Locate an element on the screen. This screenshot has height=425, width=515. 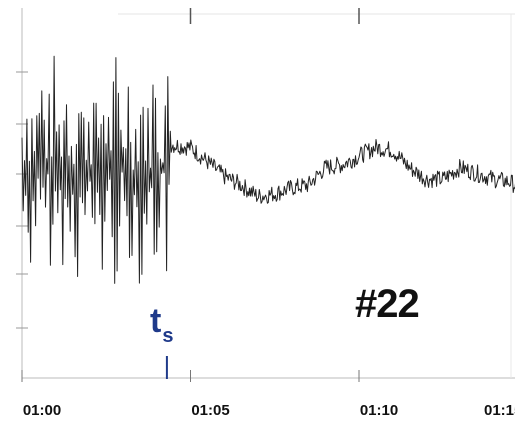
ts-marker-label-sub: s is located at coordinates (168, 336).